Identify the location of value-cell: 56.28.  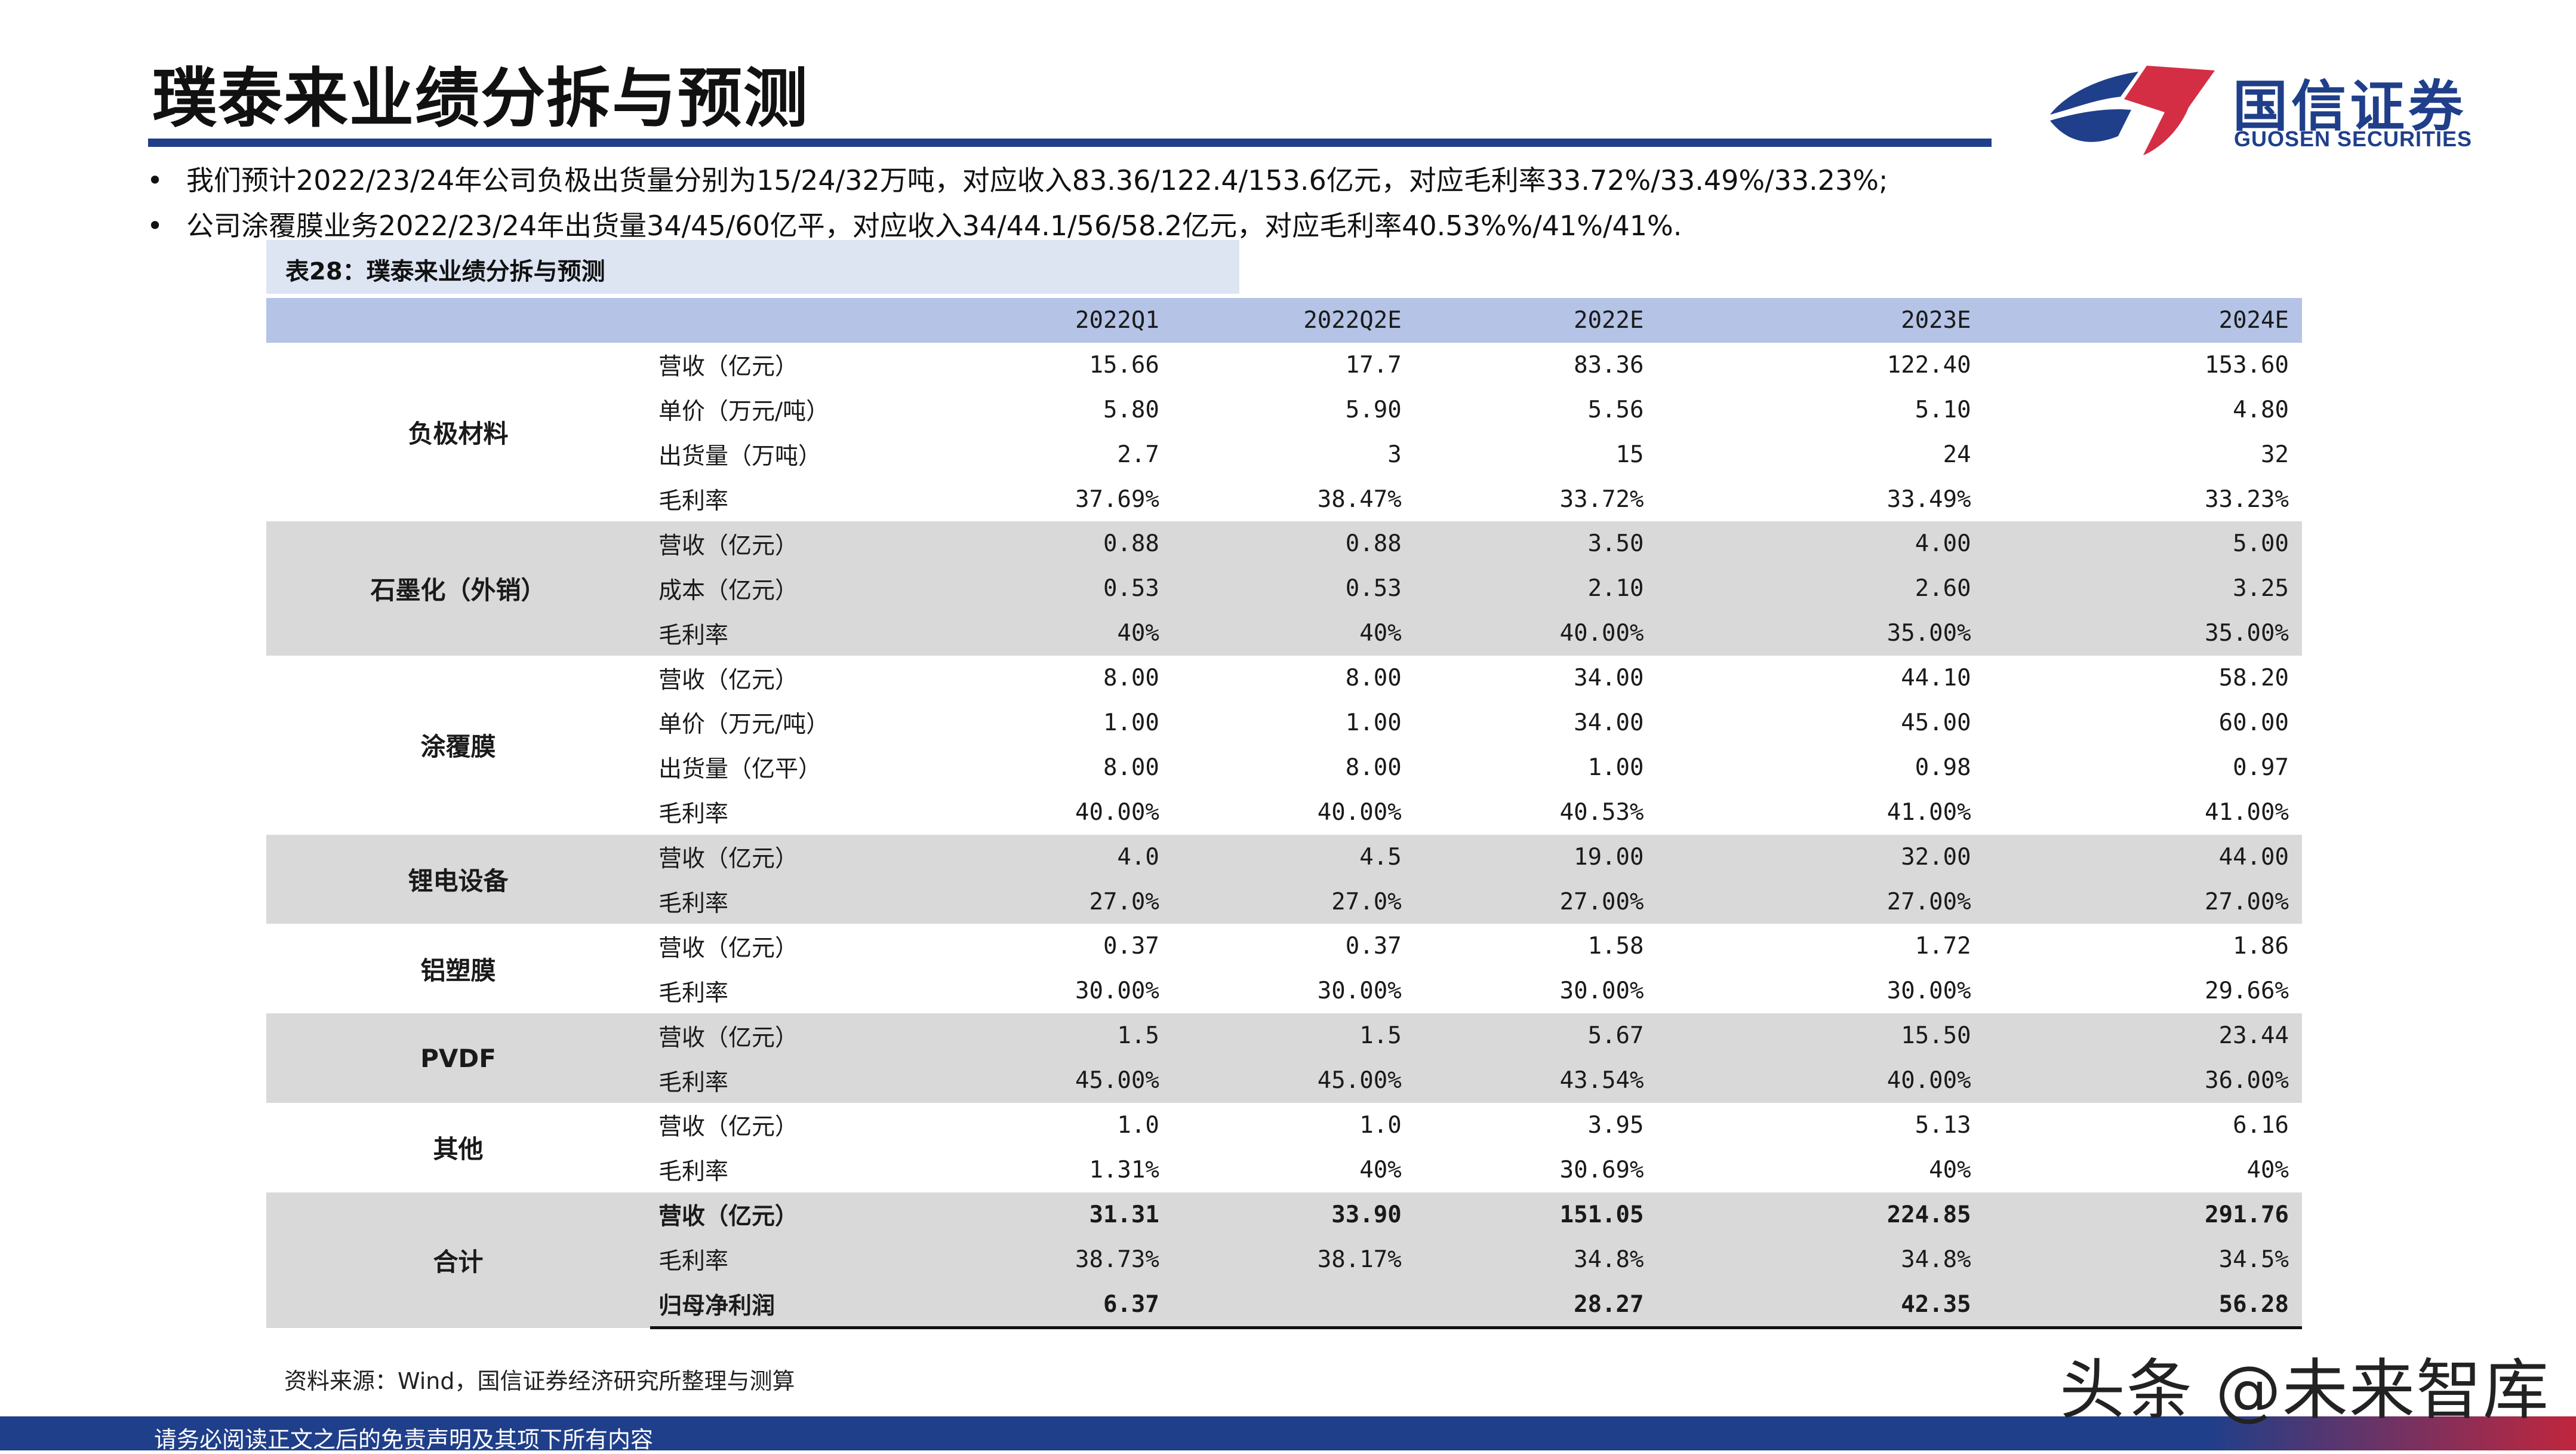
(2143, 1305).